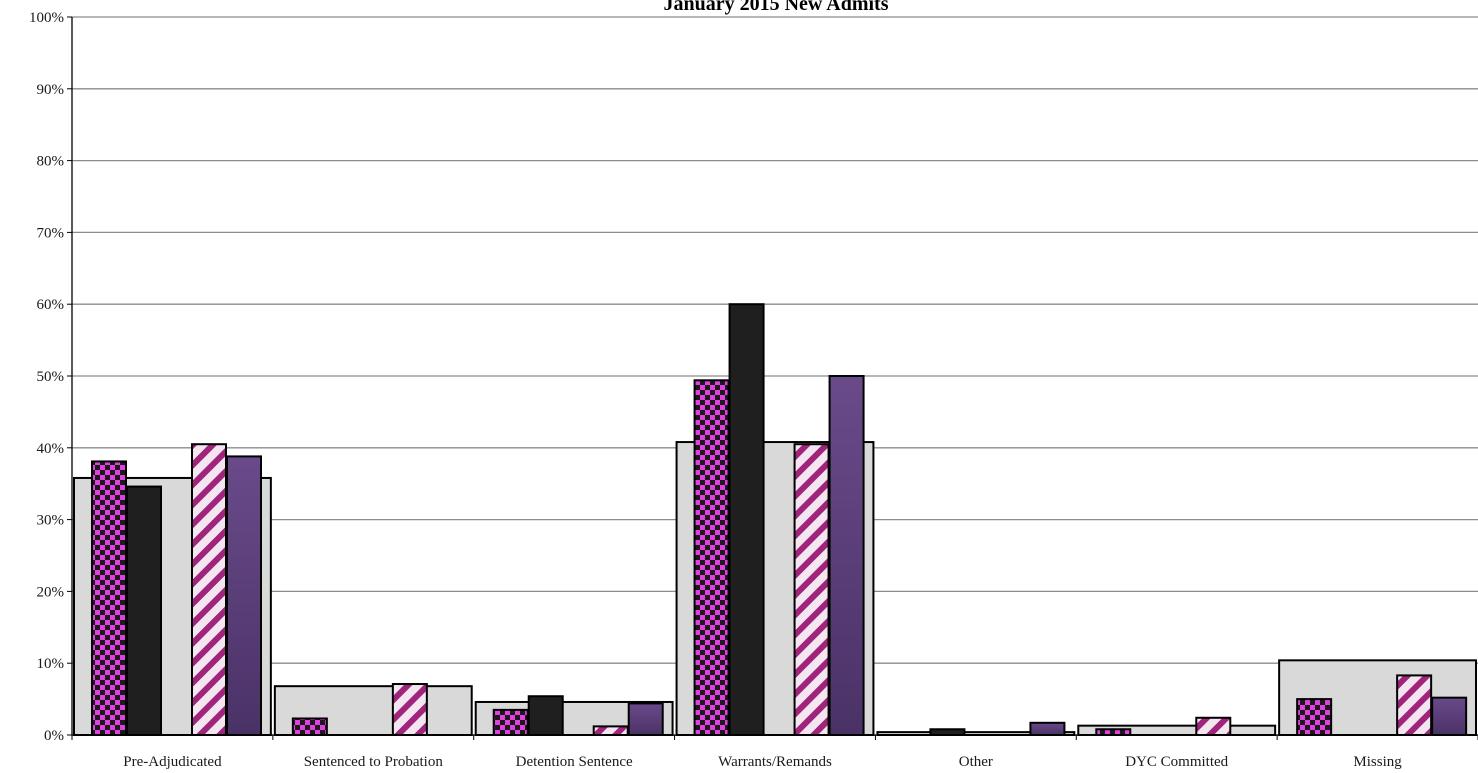 The width and height of the screenshot is (1478, 773). What do you see at coordinates (51, 162) in the screenshot?
I see `y-tick-label: 80%` at bounding box center [51, 162].